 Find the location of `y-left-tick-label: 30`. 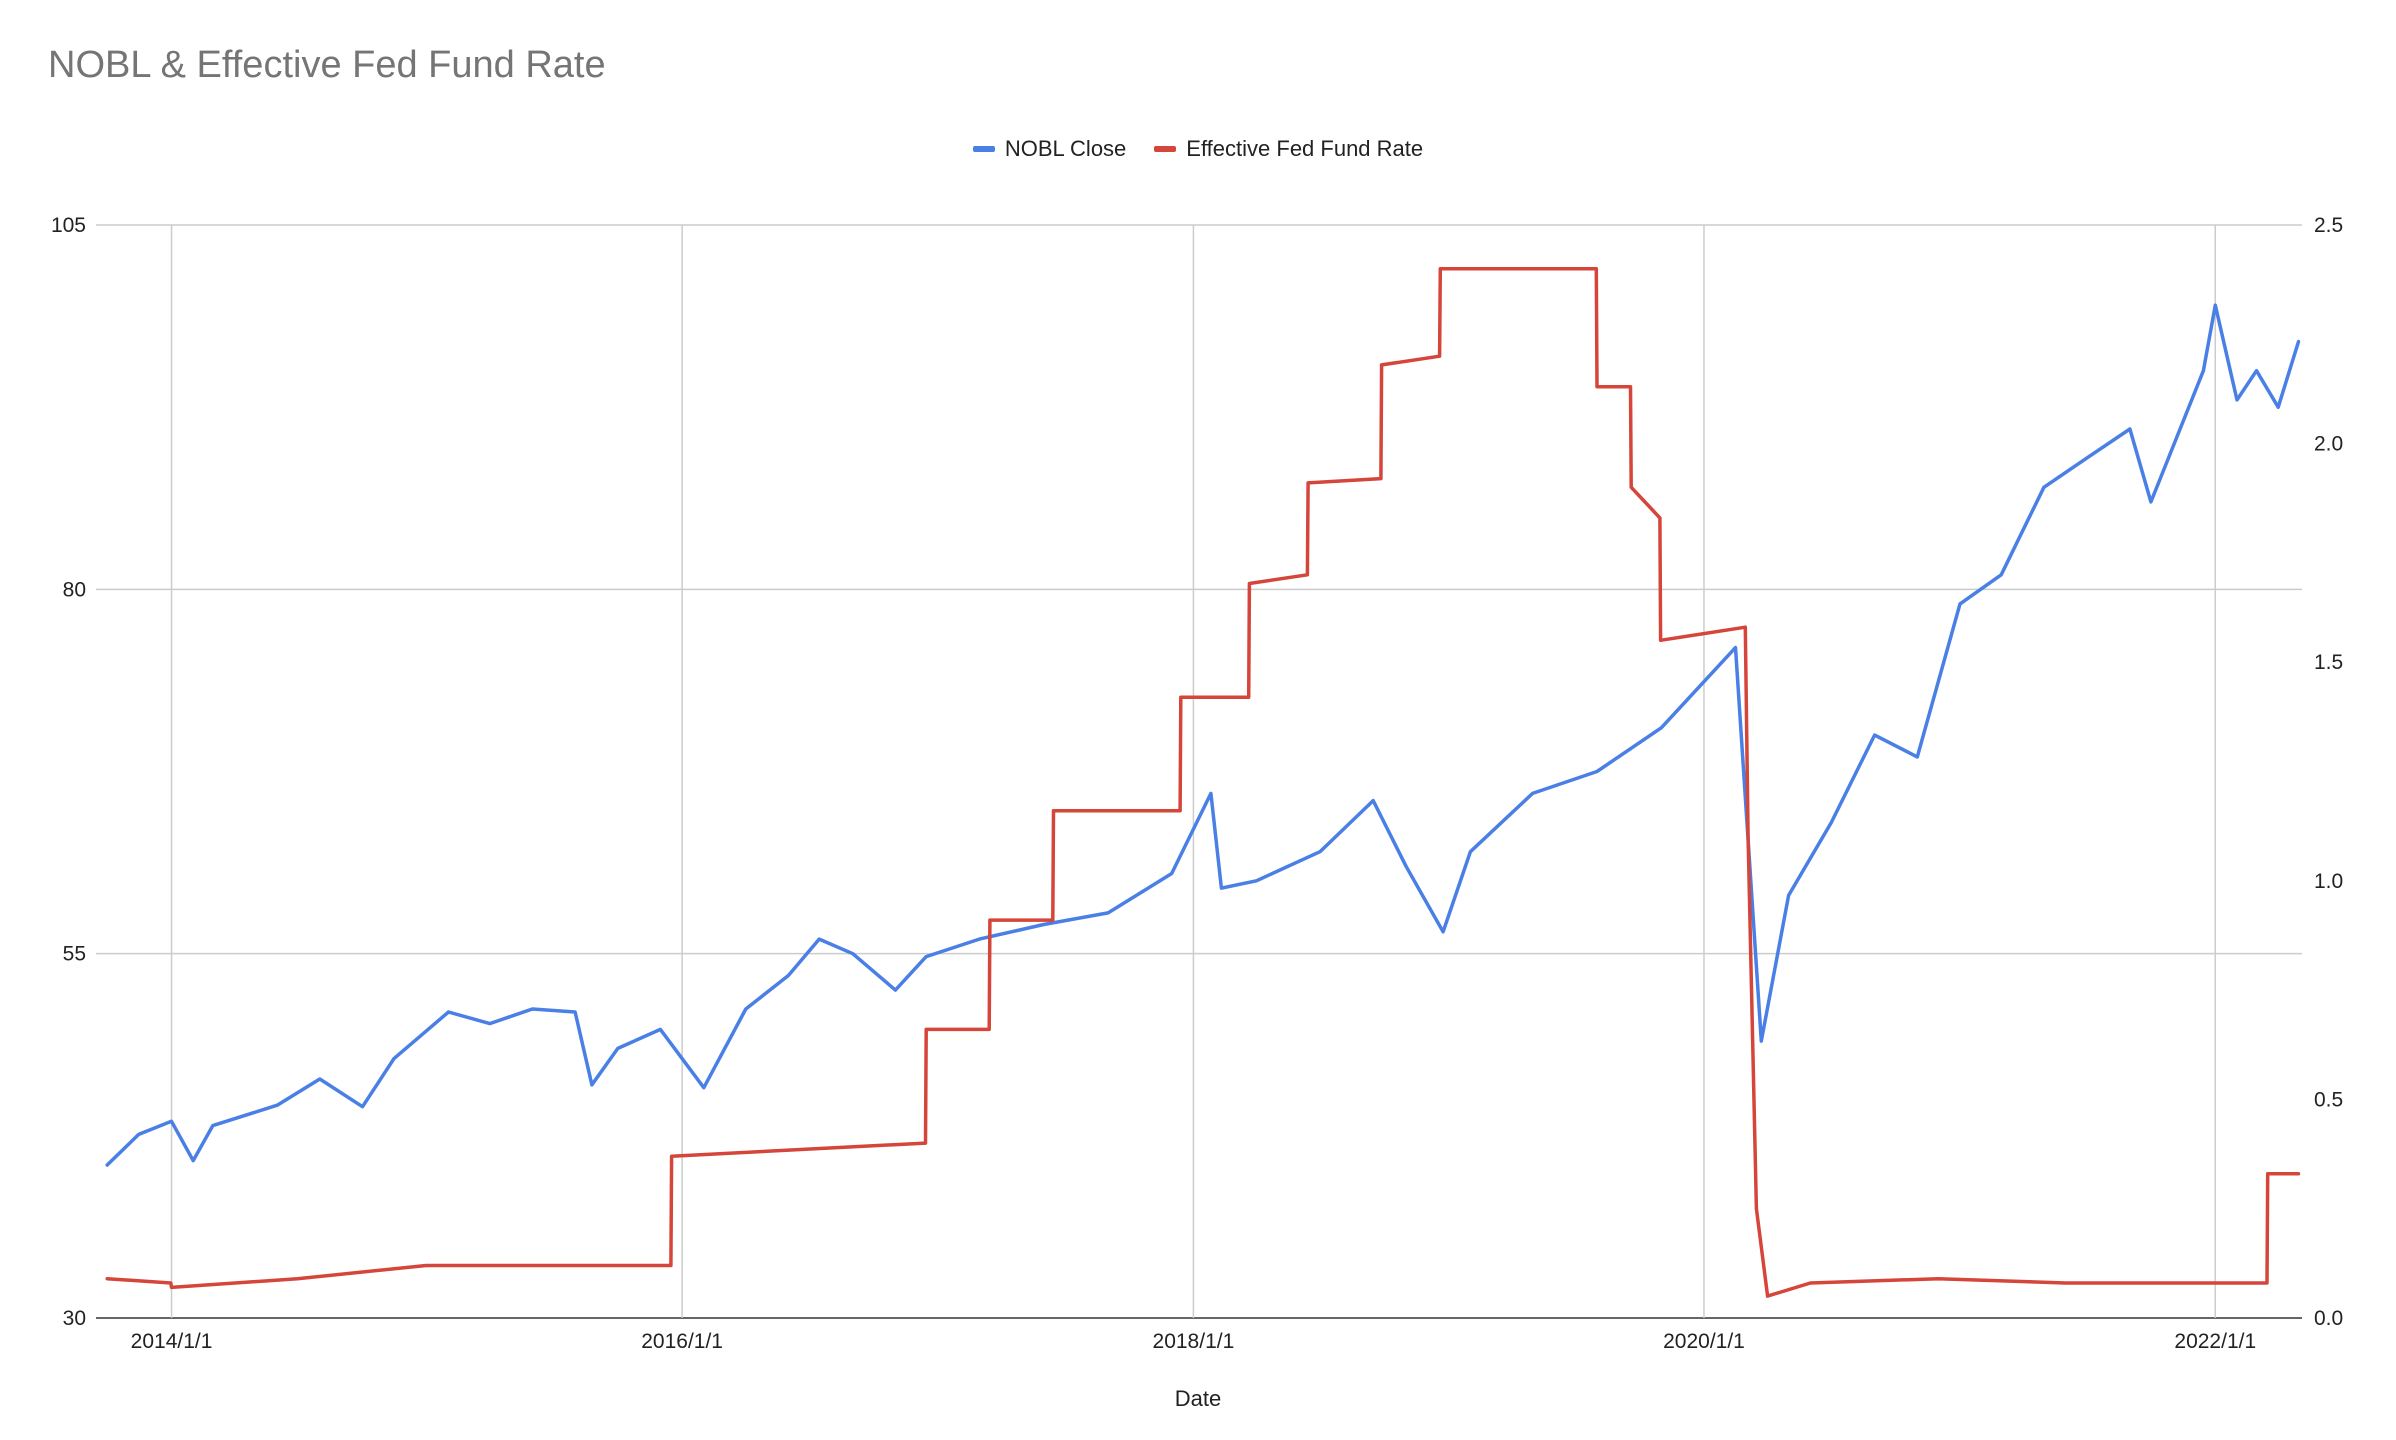

y-left-tick-label: 30 is located at coordinates (74, 1318).